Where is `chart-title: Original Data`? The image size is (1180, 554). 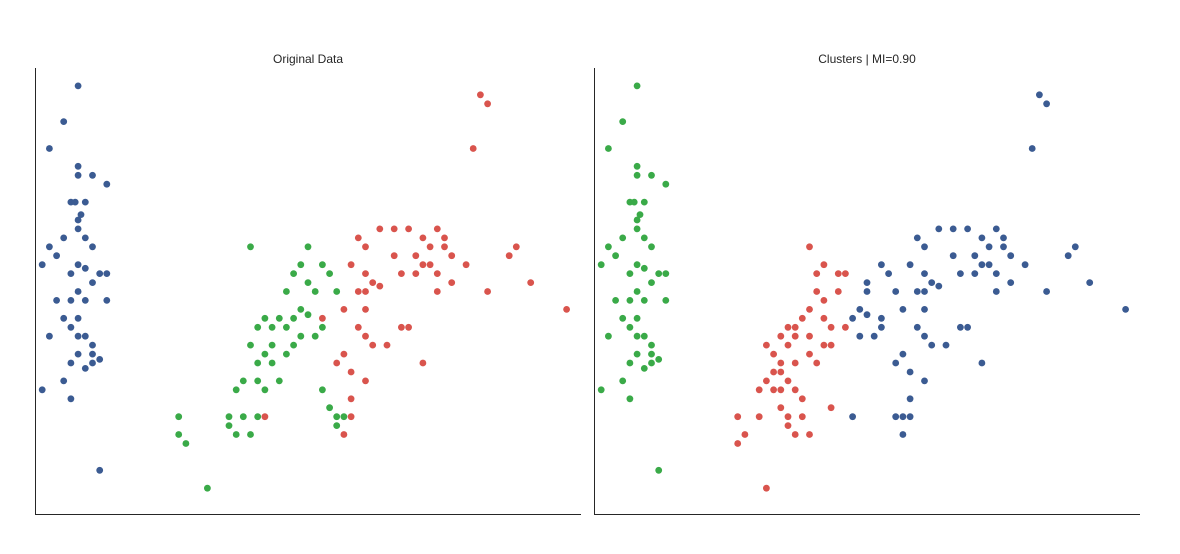 chart-title: Original Data is located at coordinates (308, 59).